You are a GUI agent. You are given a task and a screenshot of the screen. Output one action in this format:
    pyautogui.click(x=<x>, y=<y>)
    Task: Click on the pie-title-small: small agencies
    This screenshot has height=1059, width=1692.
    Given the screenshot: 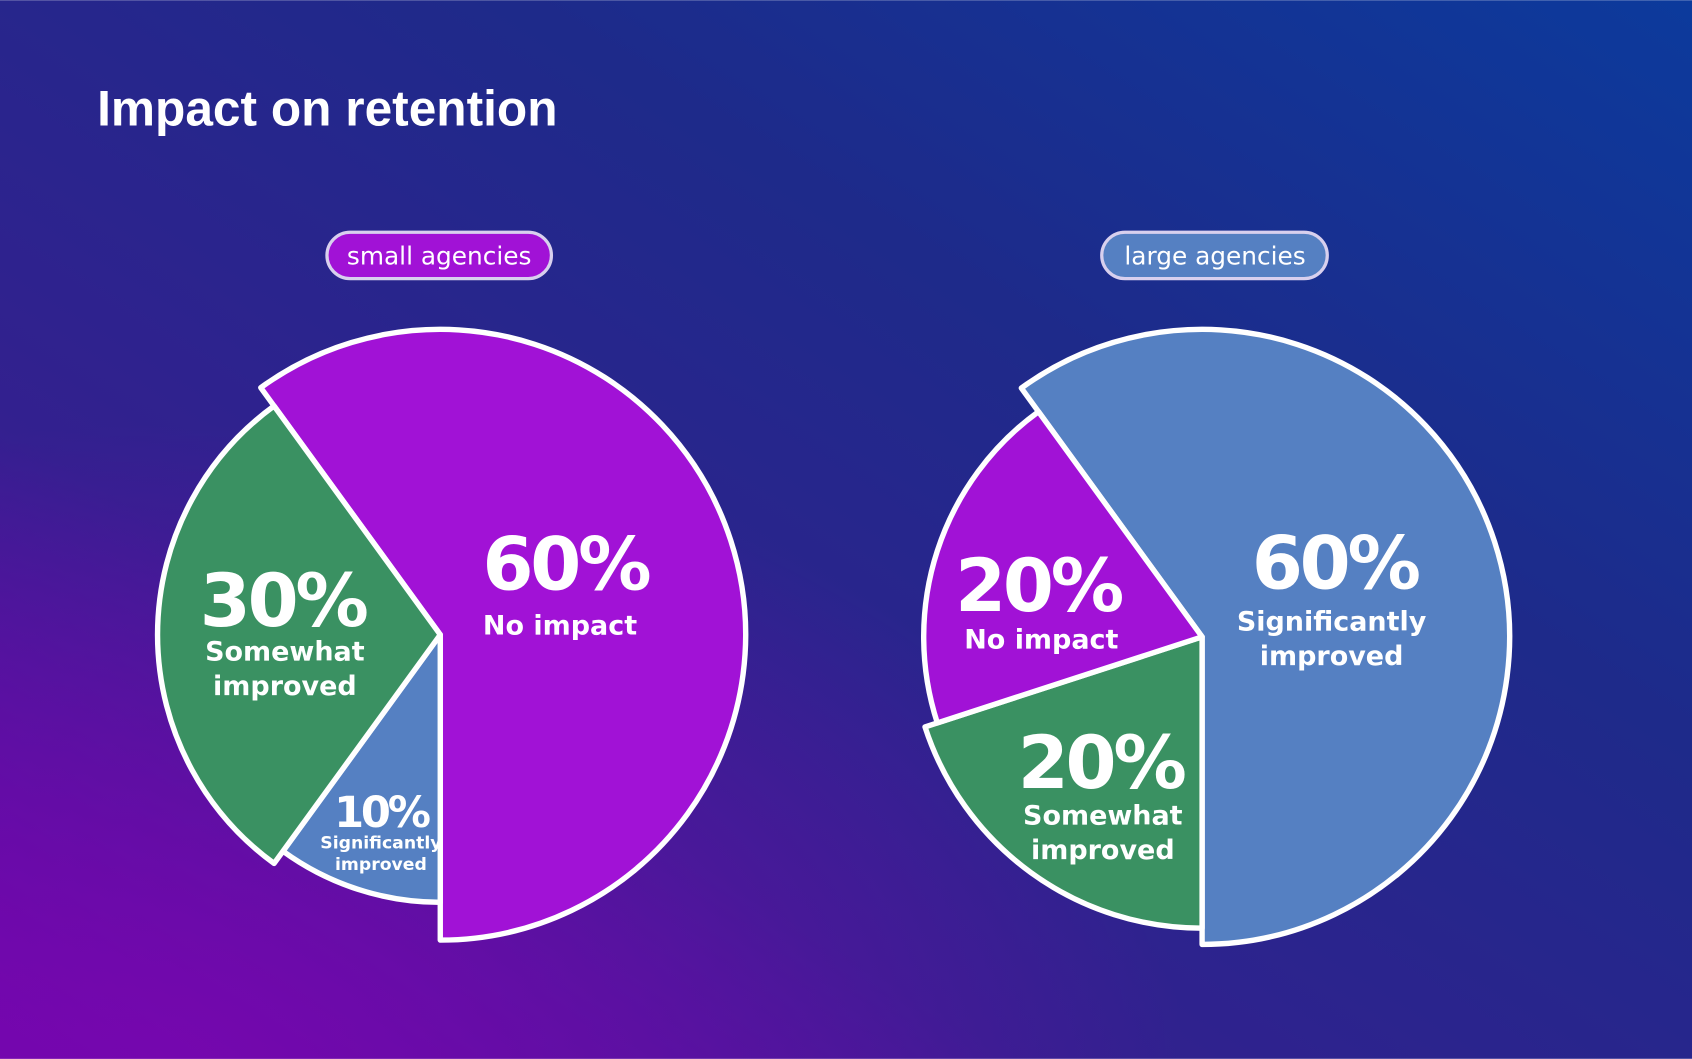 What is the action you would take?
    pyautogui.click(x=439, y=256)
    